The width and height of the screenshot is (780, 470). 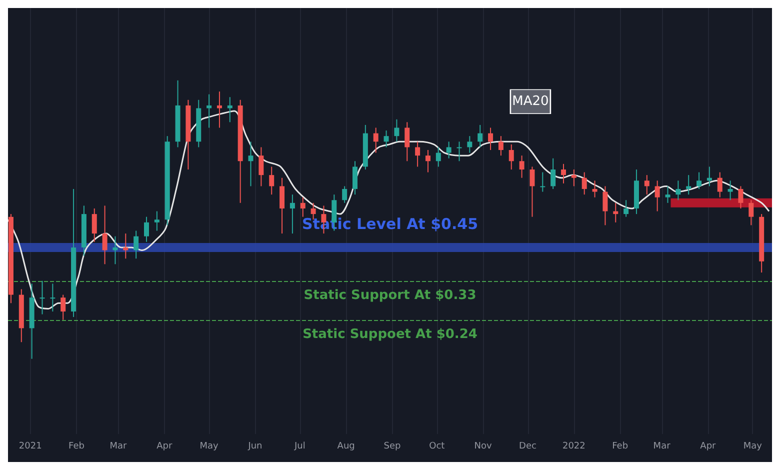 What do you see at coordinates (528, 447) in the screenshot?
I see `x-tick-label: Dec` at bounding box center [528, 447].